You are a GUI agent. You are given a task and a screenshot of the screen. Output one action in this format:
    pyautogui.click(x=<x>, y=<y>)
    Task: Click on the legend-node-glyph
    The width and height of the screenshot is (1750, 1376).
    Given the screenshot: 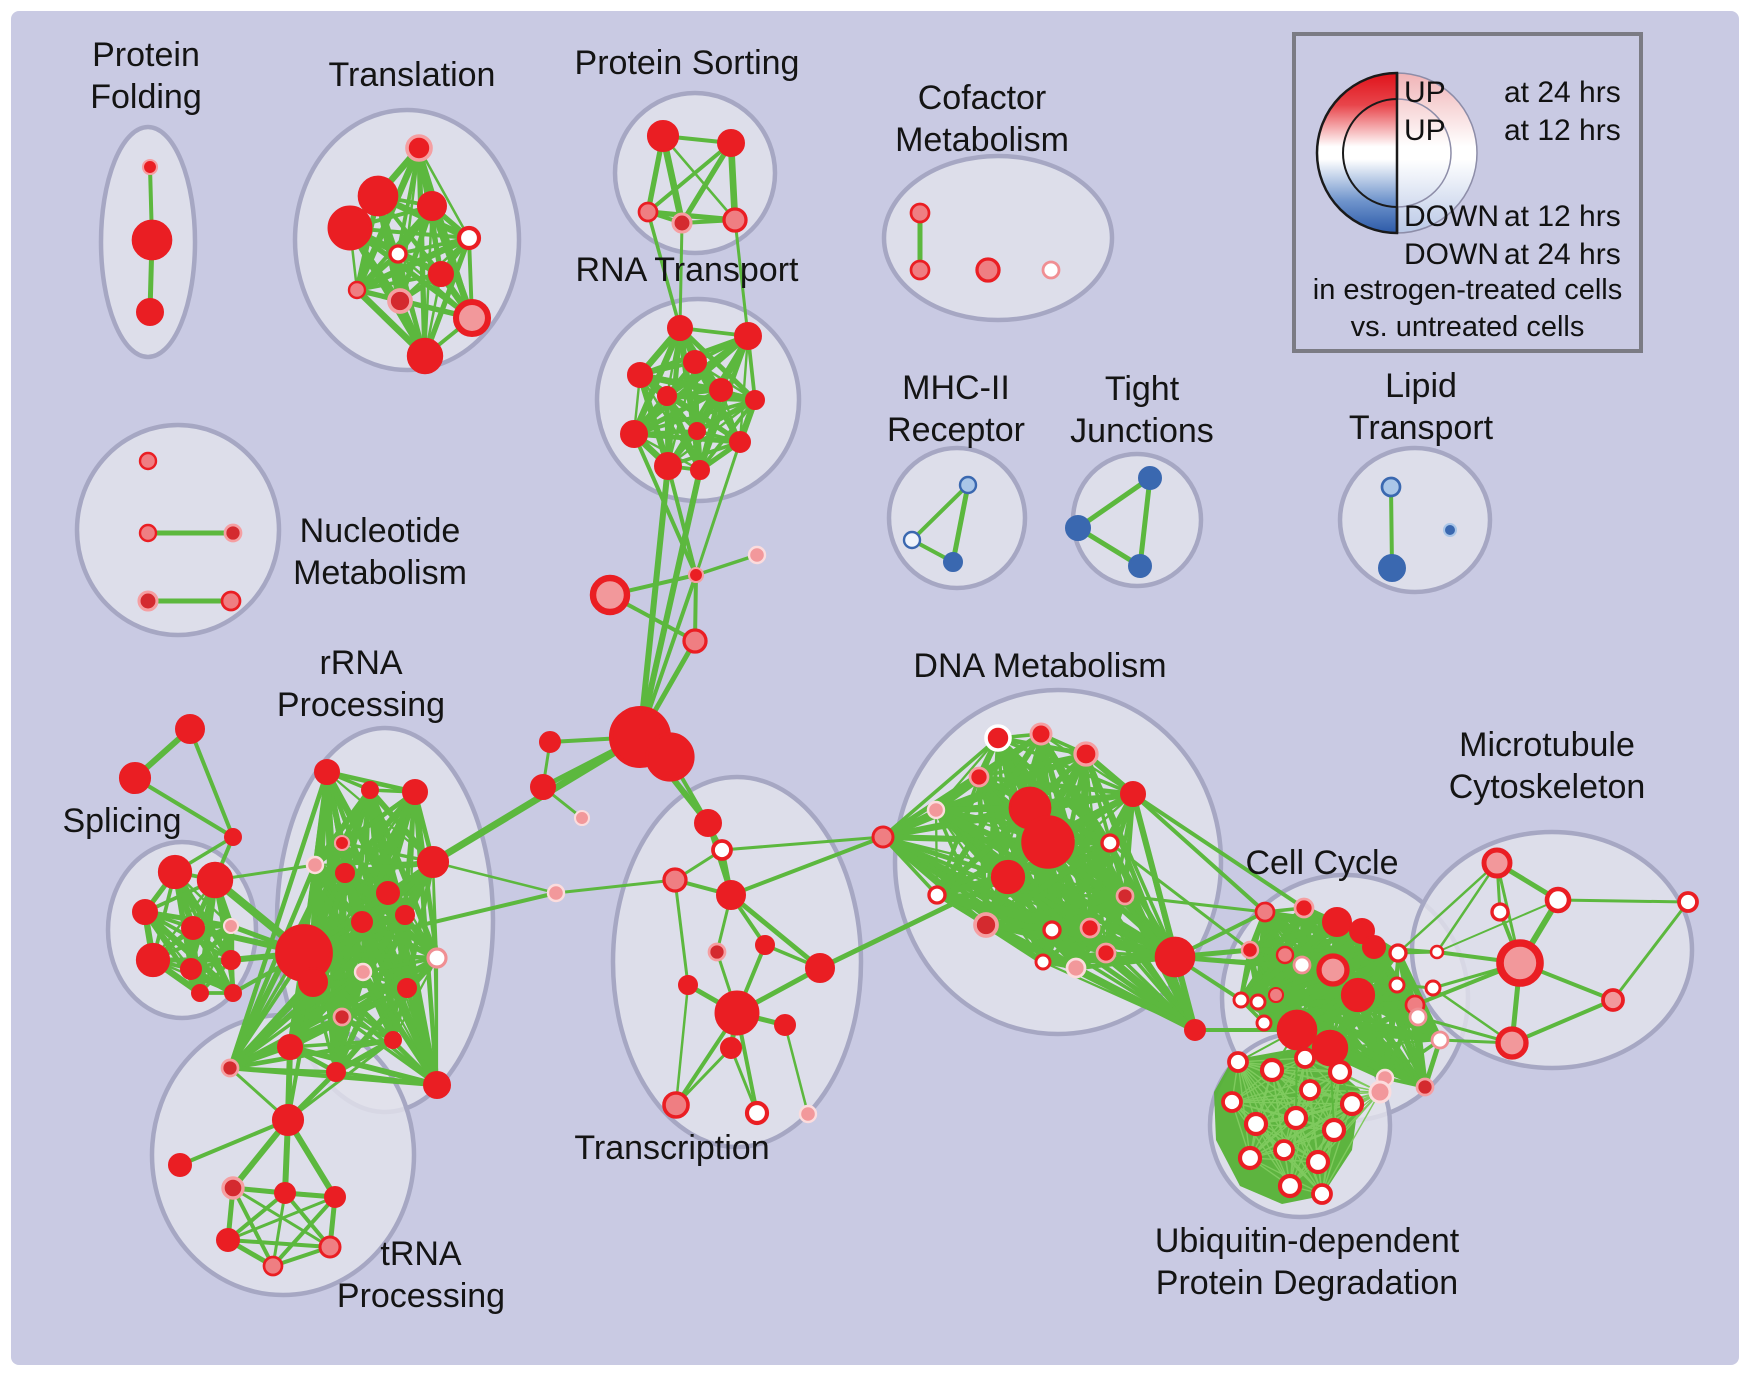 What is the action you would take?
    pyautogui.click(x=1396, y=153)
    